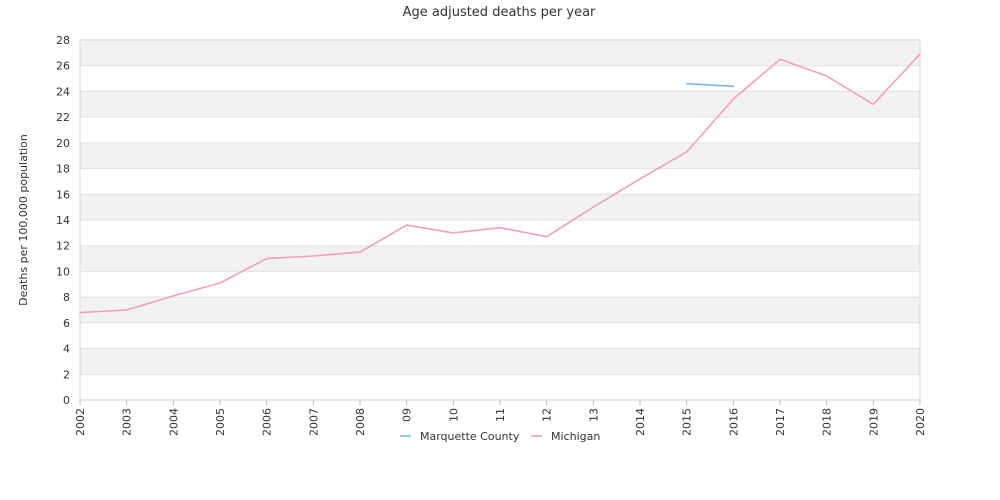  Describe the element at coordinates (66, 349) in the screenshot. I see `y-tick-label: 4` at that location.